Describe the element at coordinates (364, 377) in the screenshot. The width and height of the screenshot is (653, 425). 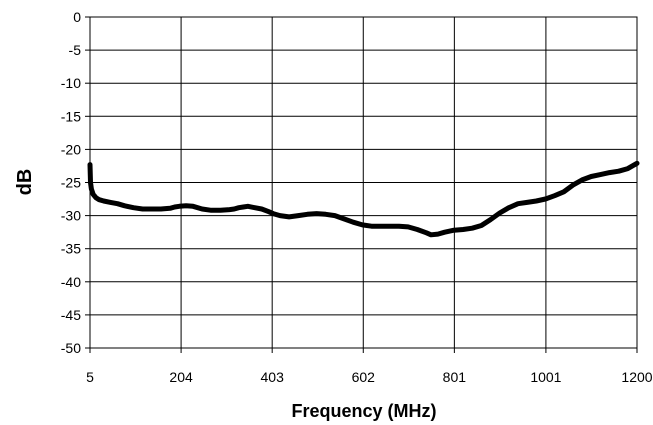
I see `x-tick-label: 602` at that location.